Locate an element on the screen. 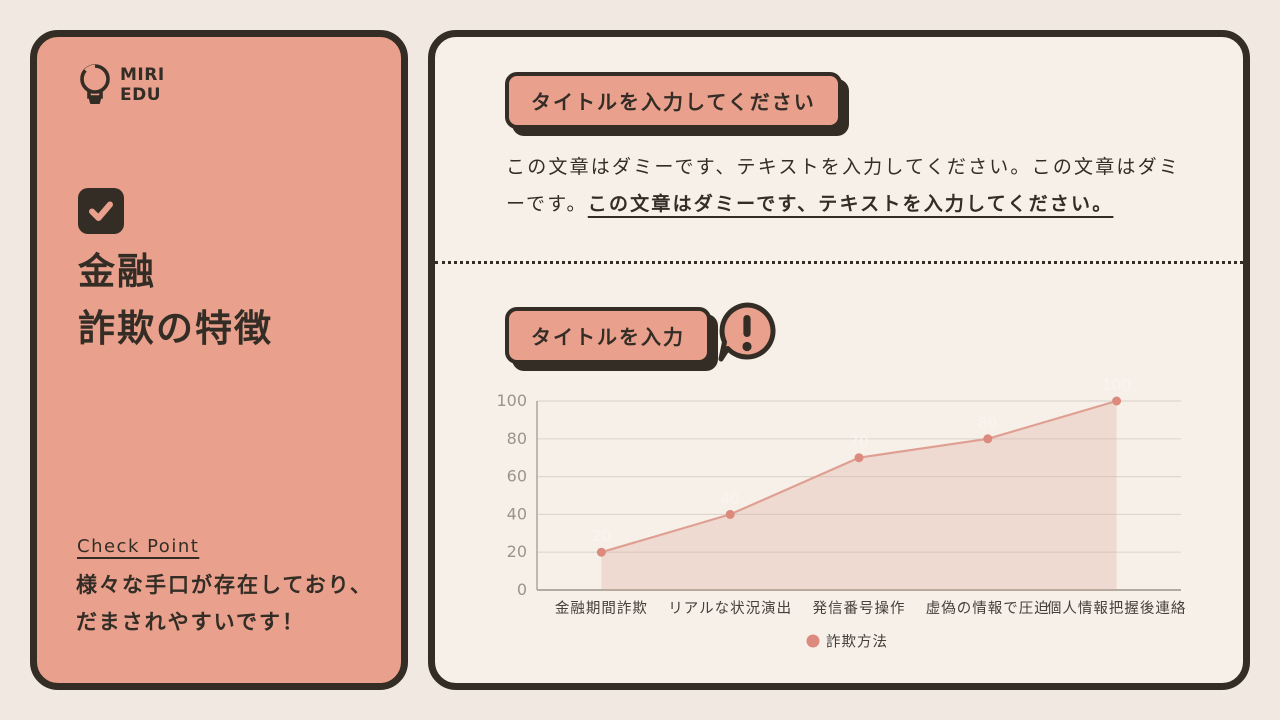 The height and width of the screenshot is (720, 1280). legend-label: 詐欺方法 is located at coordinates (857, 642).